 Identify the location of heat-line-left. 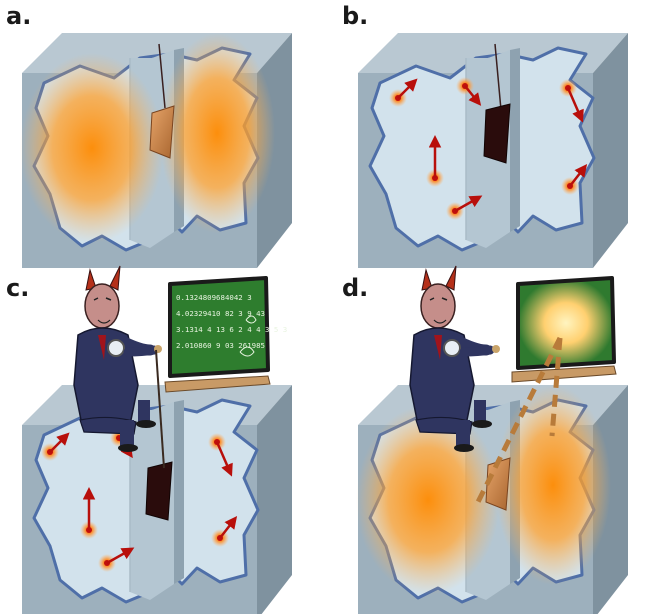
(518, 422).